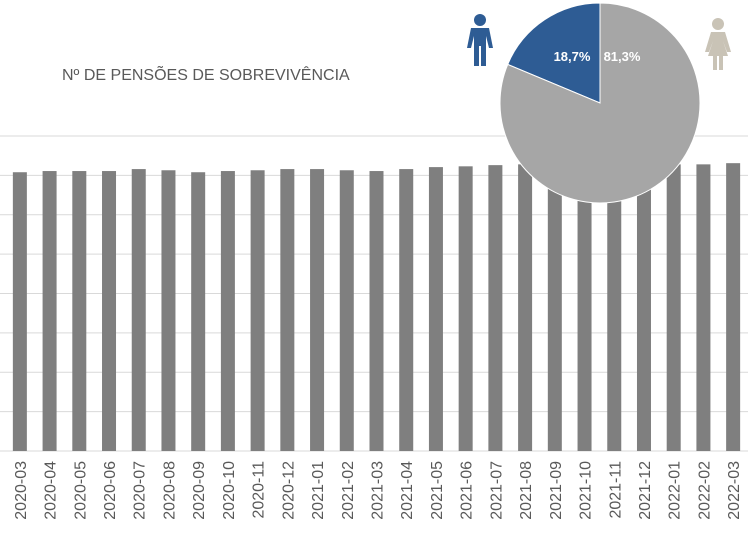 The width and height of the screenshot is (748, 539). Describe the element at coordinates (675, 490) in the screenshot. I see `x-tick-label: 2022-01` at that location.